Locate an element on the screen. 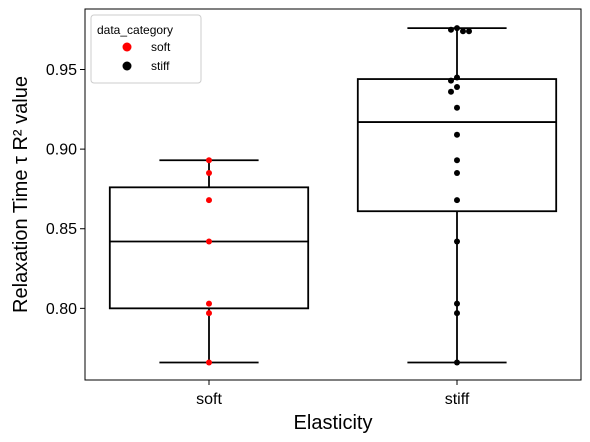 The height and width of the screenshot is (442, 590). legend-marker-stiff is located at coordinates (127, 66).